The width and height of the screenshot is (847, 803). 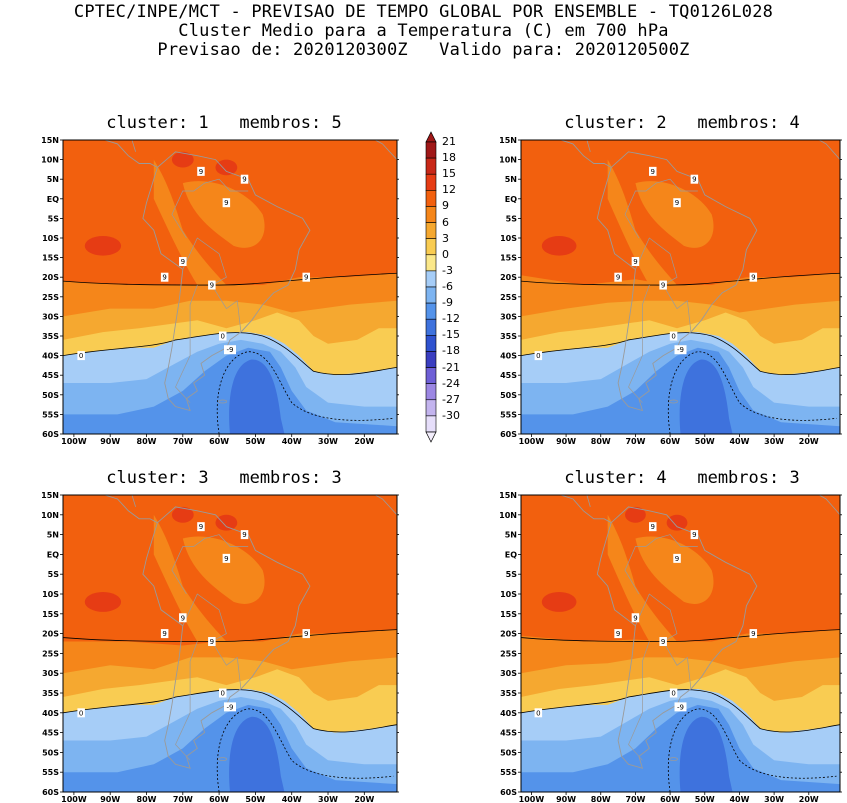 What do you see at coordinates (508, 713) in the screenshot?
I see `lat-label: 40S` at bounding box center [508, 713].